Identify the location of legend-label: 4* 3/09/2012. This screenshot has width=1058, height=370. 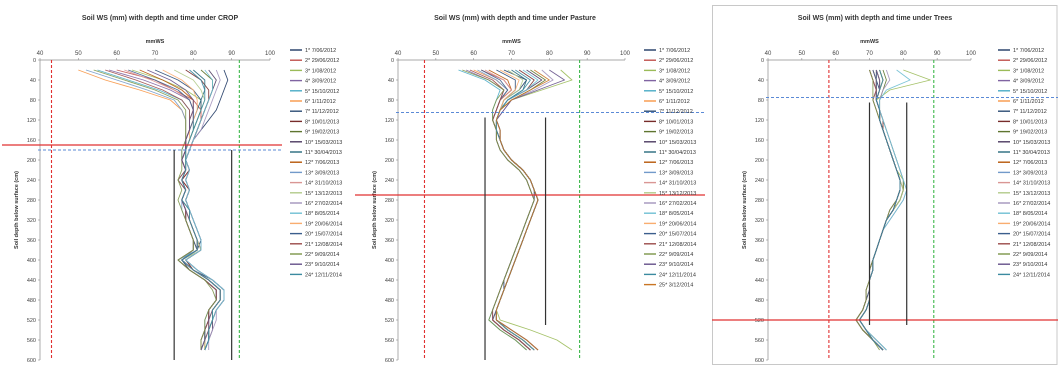
(1028, 82).